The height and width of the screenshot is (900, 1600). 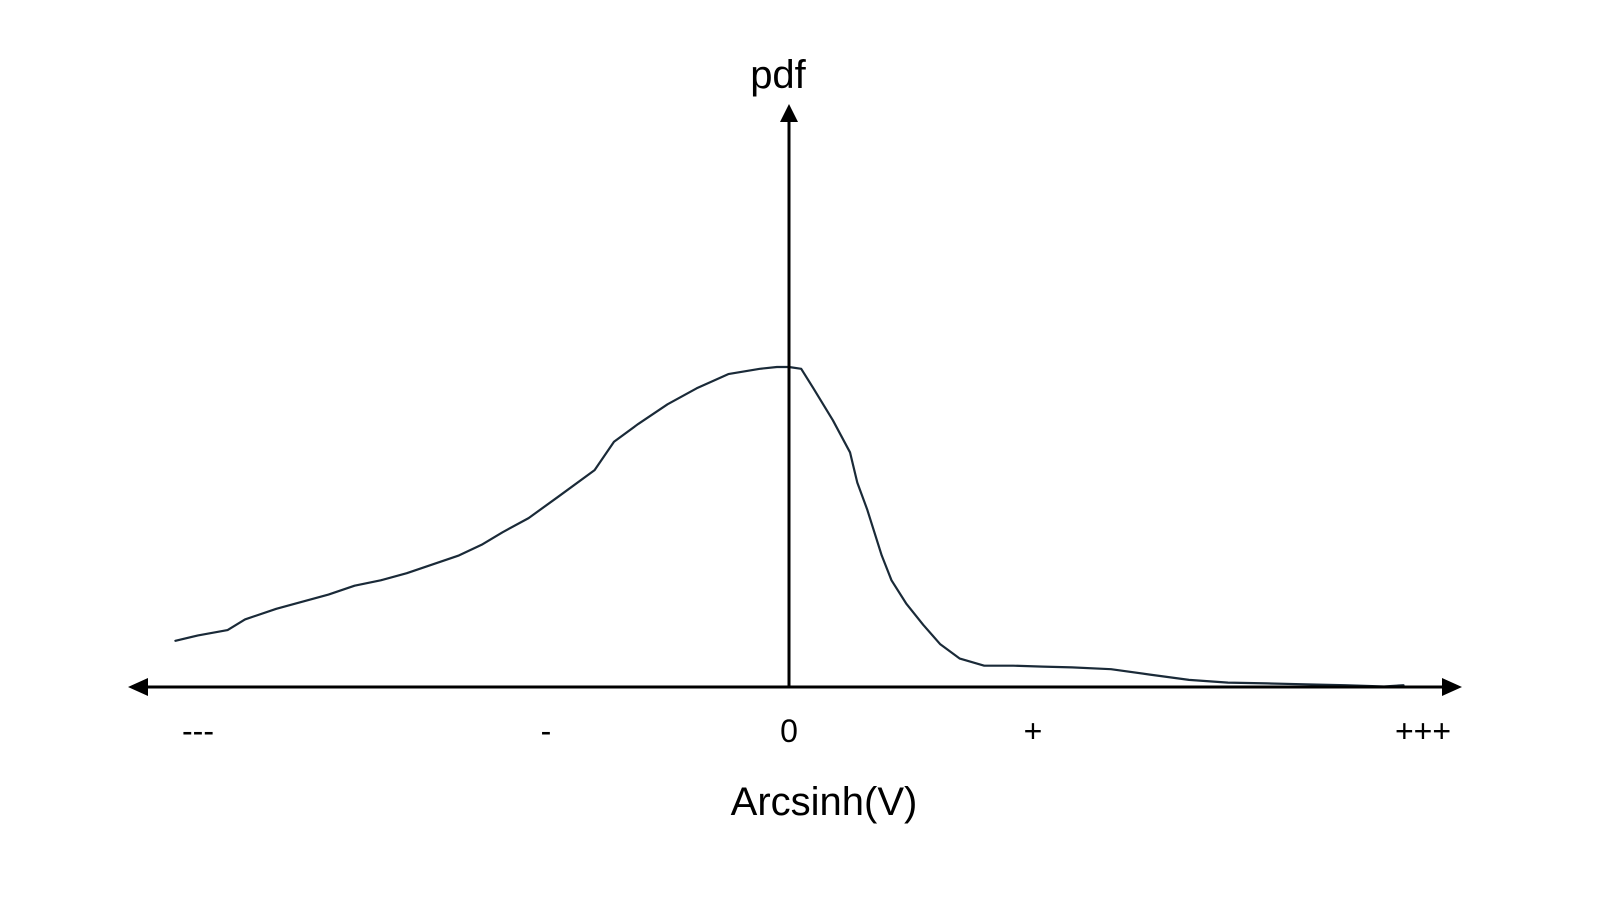 I want to click on x-tick-labels: --- -0 + +++, so click(x=816, y=731).